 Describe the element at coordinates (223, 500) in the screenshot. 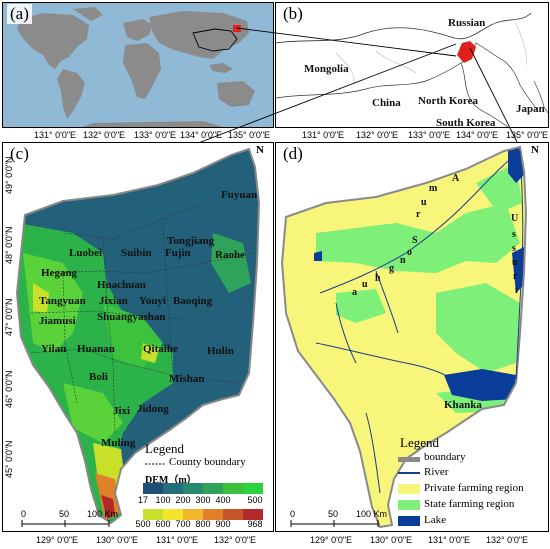

I see `dem-ramp-label: 400` at that location.